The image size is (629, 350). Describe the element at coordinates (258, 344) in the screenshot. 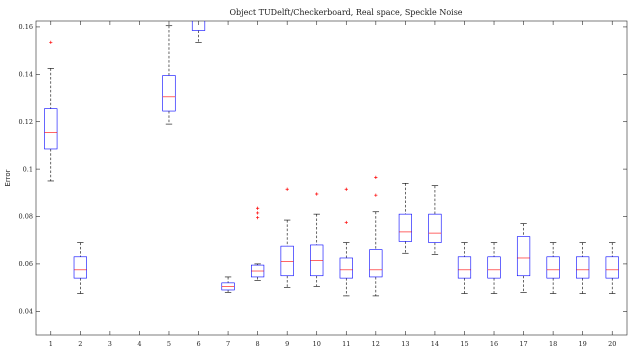

I see `x-tick-label: 8` at that location.